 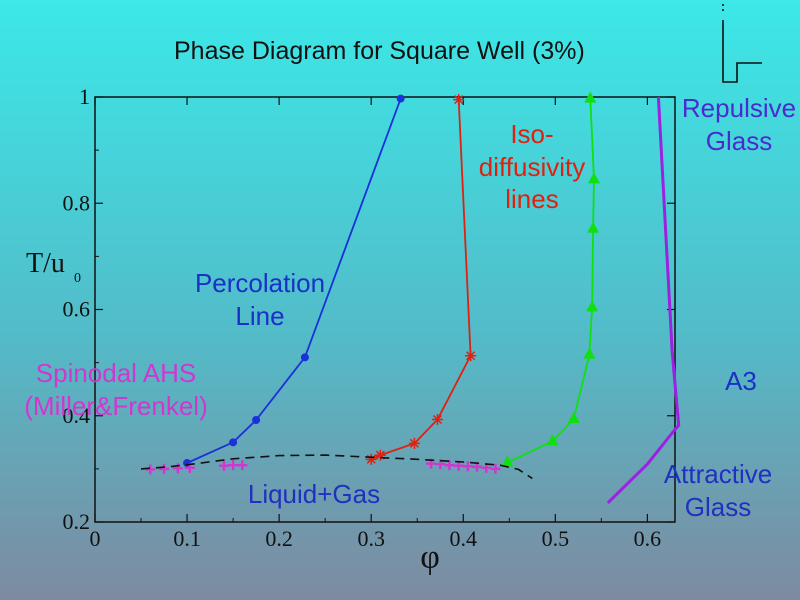 What do you see at coordinates (116, 389) in the screenshot?
I see `spinodal-label: Spinodal AHS (Miller&Frenkel)` at bounding box center [116, 389].